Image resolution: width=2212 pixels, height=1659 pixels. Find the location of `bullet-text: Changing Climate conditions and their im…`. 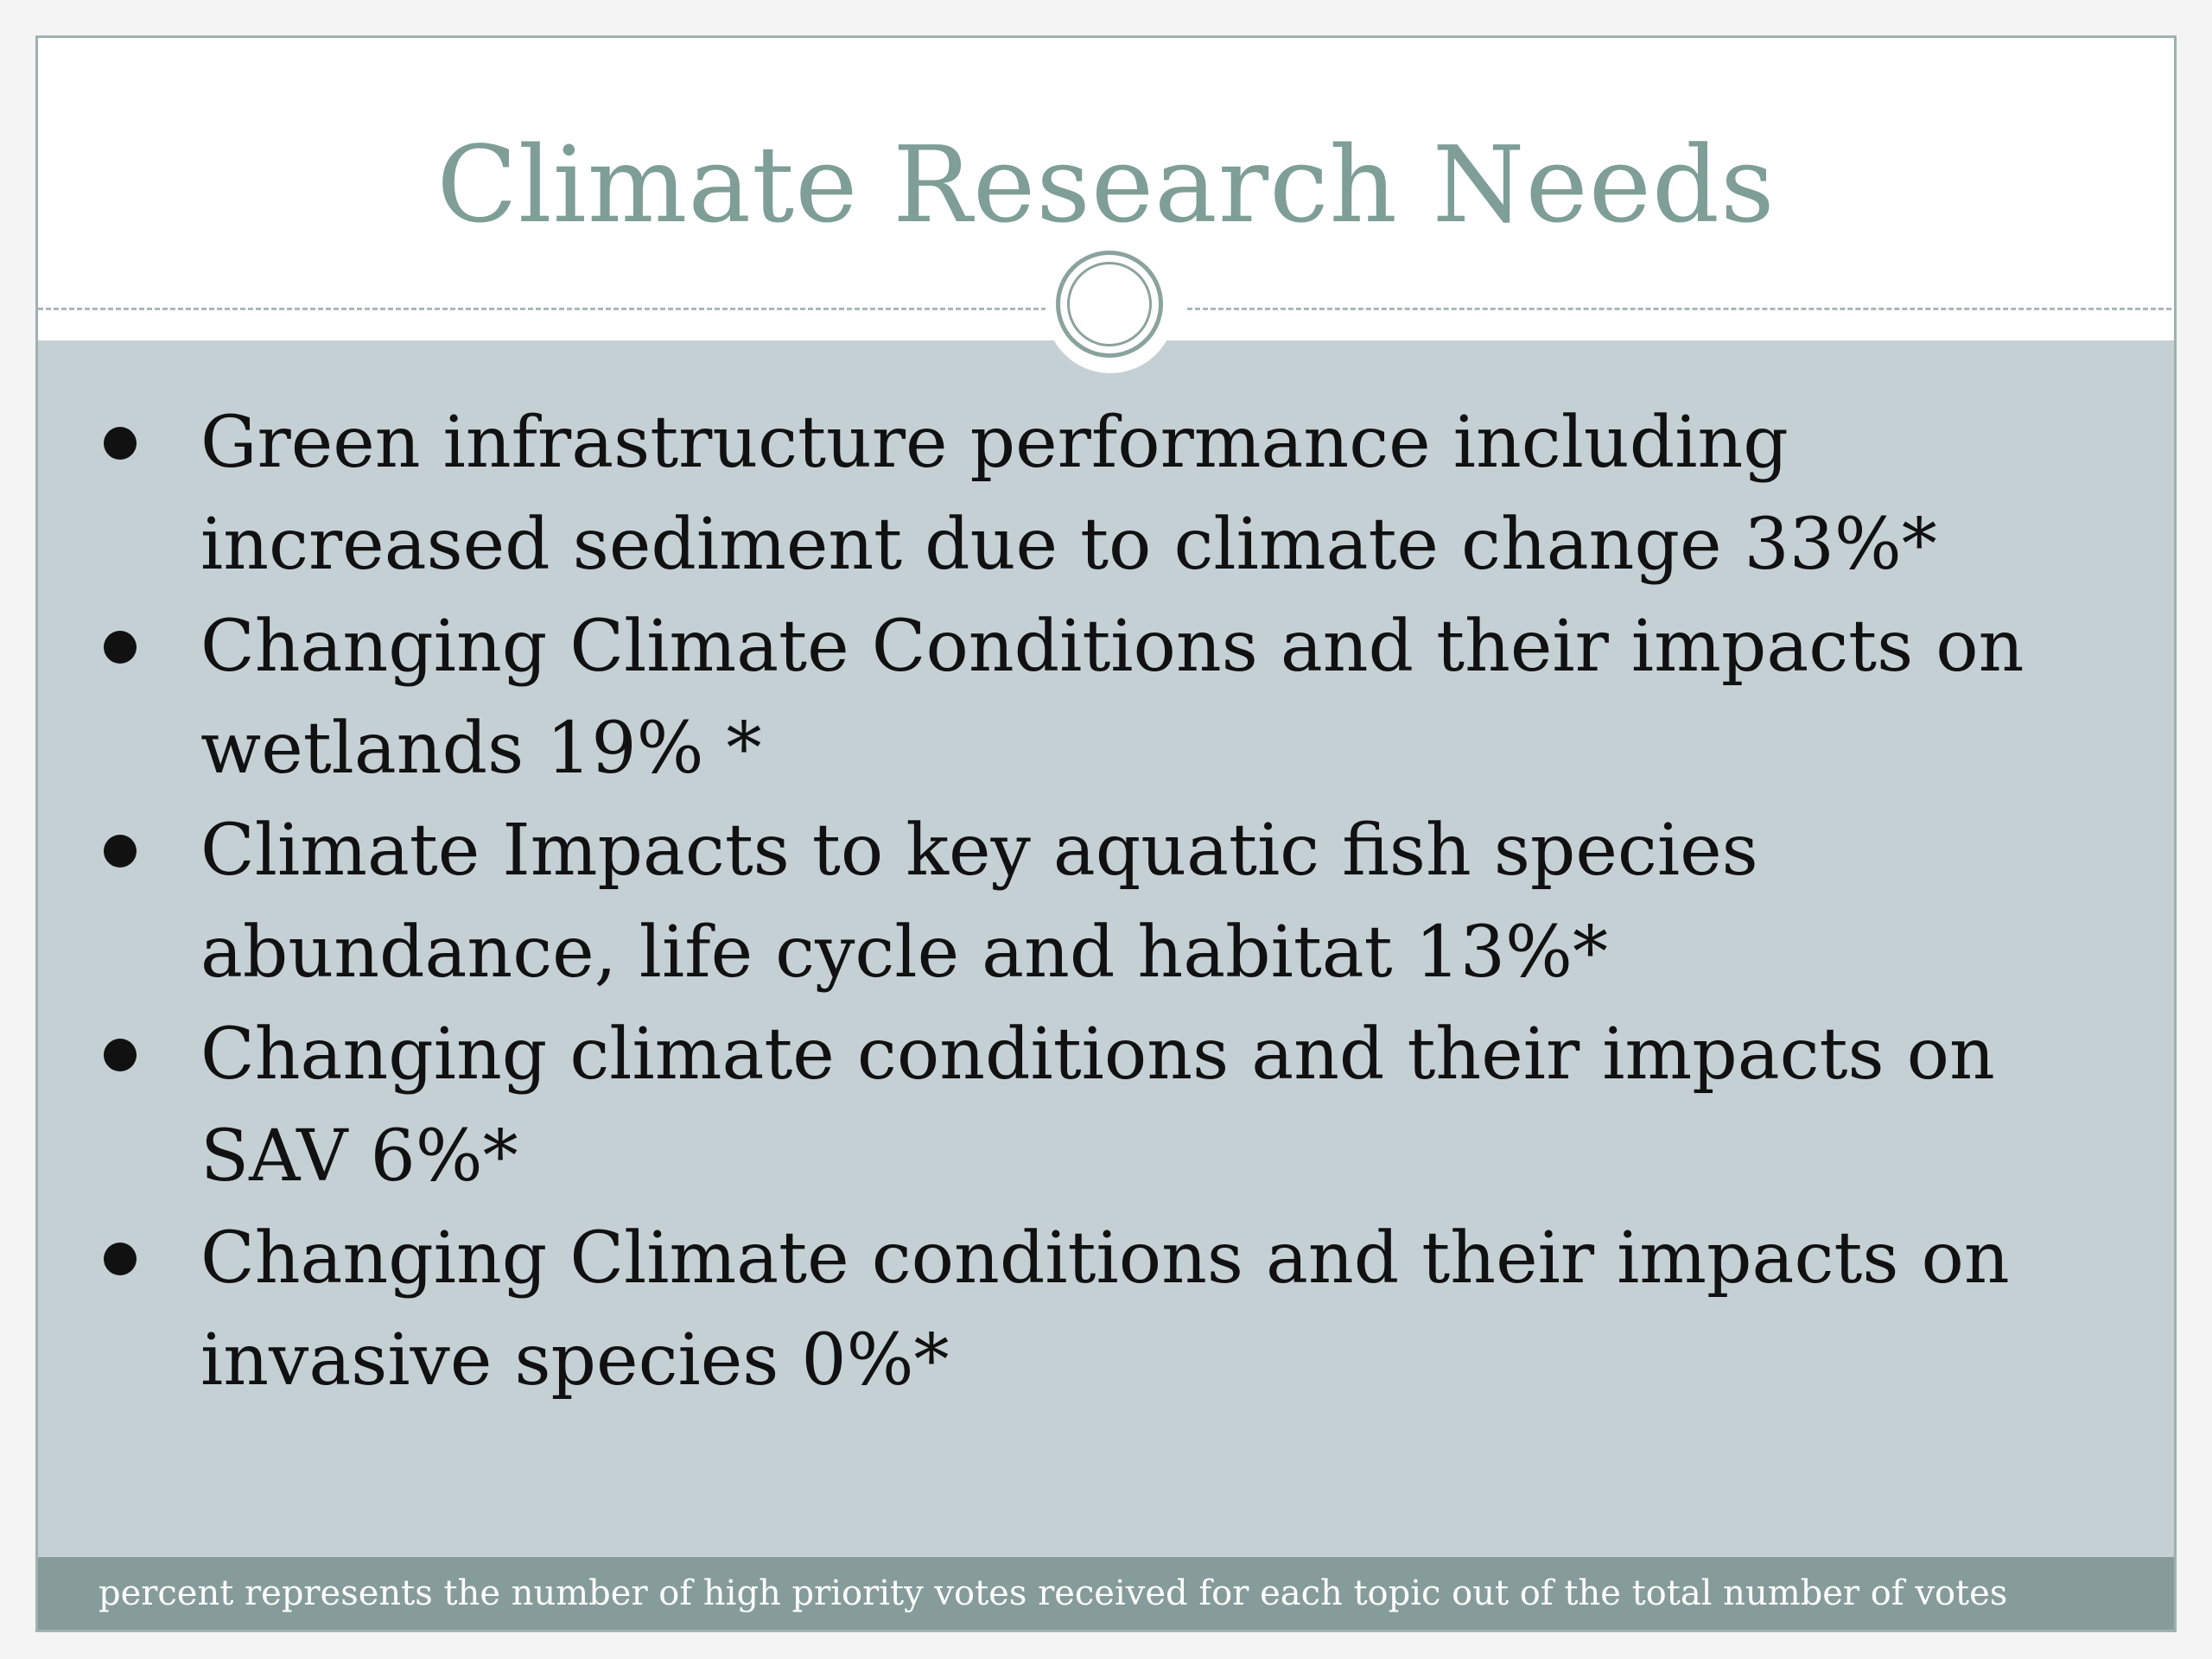

bullet-text: Changing Climate conditions and their im… is located at coordinates (1105, 1309).